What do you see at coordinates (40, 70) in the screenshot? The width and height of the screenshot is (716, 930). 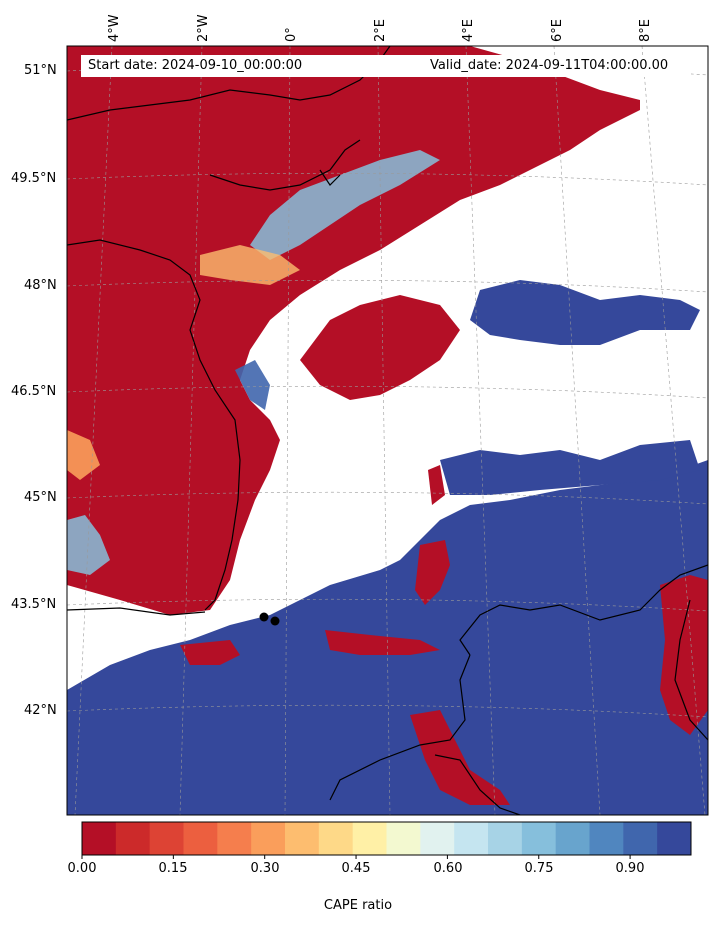 I see `lat-label: 51°N` at bounding box center [40, 70].